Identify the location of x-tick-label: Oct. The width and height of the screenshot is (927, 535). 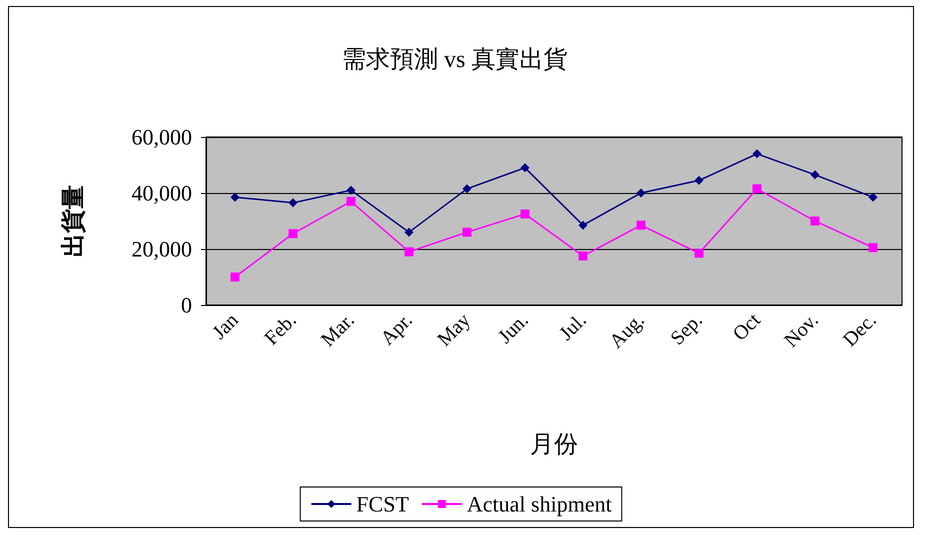
(747, 327).